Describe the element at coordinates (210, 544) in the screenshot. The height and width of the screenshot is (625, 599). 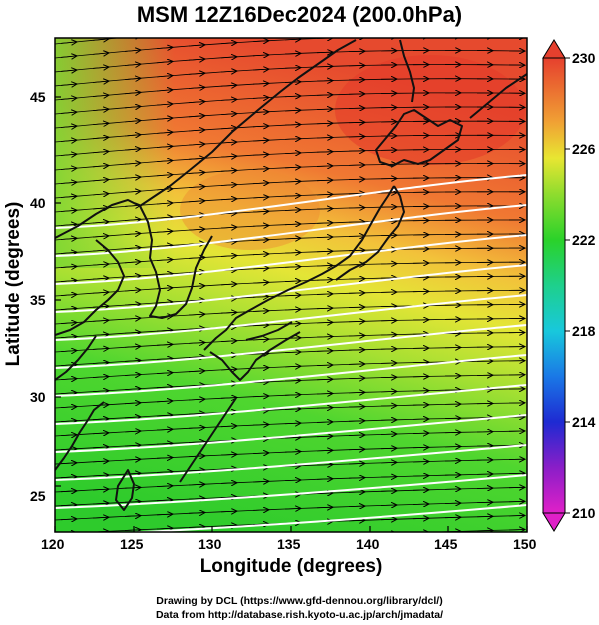
I see `xtick-label: 130` at that location.